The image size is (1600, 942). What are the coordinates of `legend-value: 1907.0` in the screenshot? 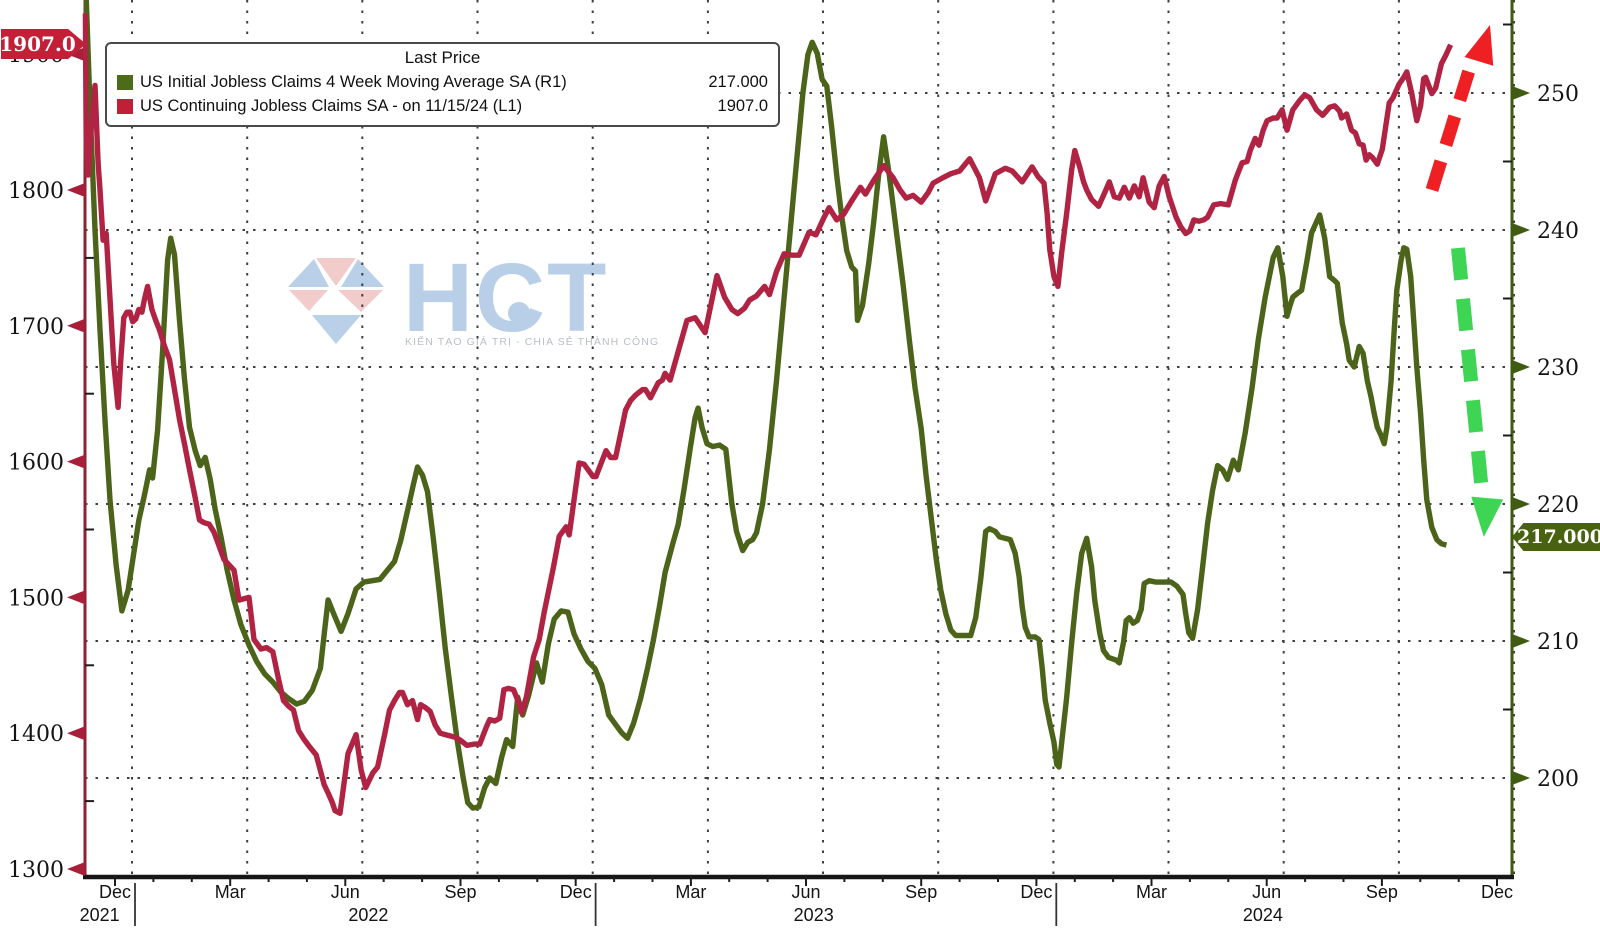 It's located at (742, 106).